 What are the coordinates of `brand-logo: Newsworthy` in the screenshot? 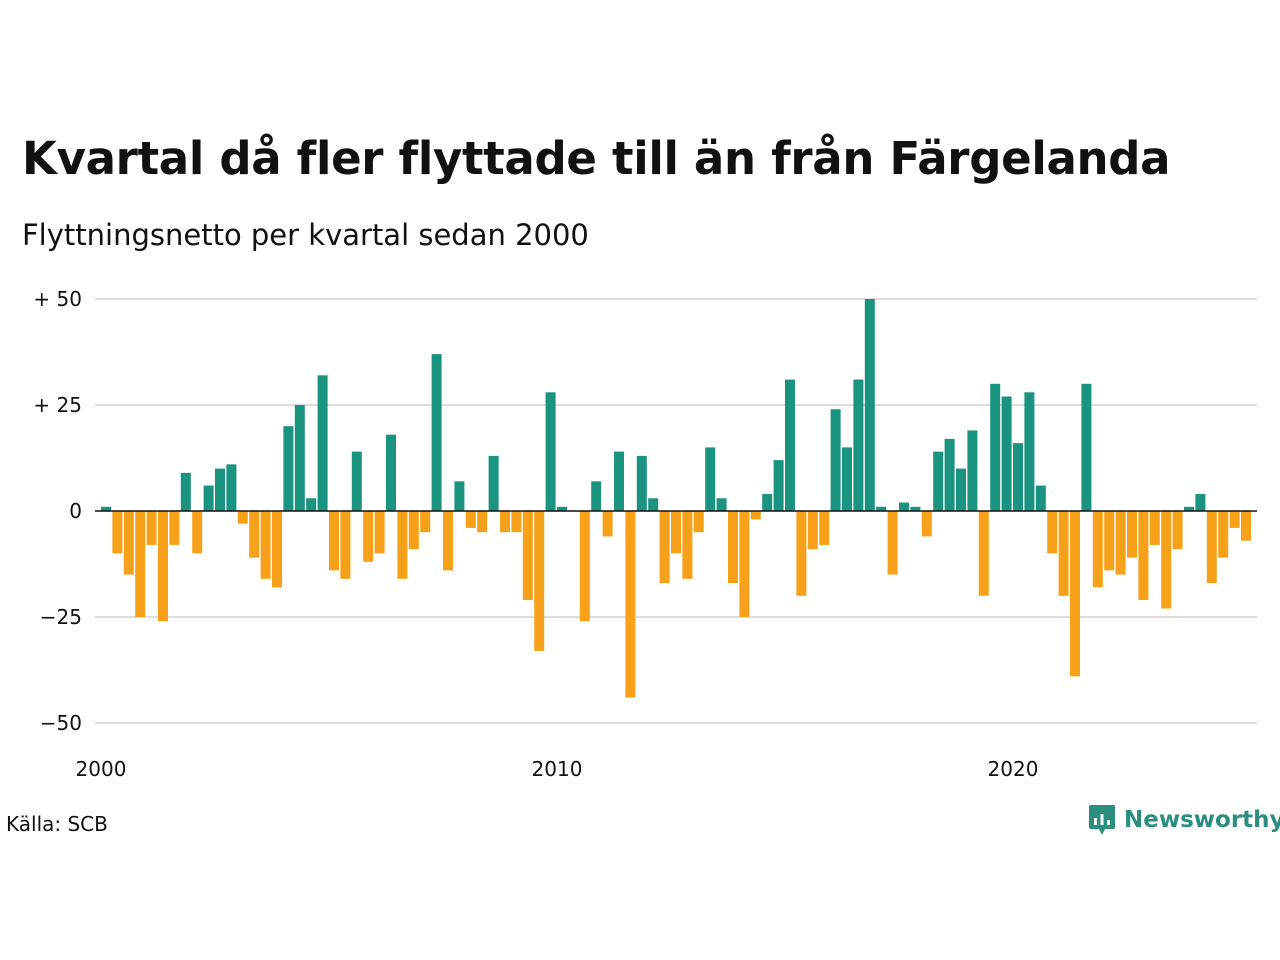 It's located at (1184, 820).